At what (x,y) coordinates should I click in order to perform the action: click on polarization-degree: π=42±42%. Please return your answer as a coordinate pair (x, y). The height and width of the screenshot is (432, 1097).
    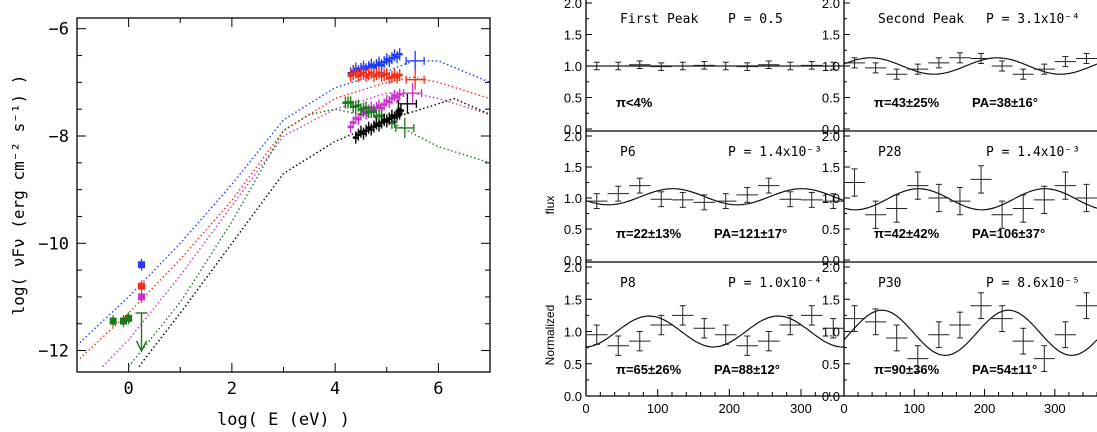
    Looking at the image, I should click on (907, 233).